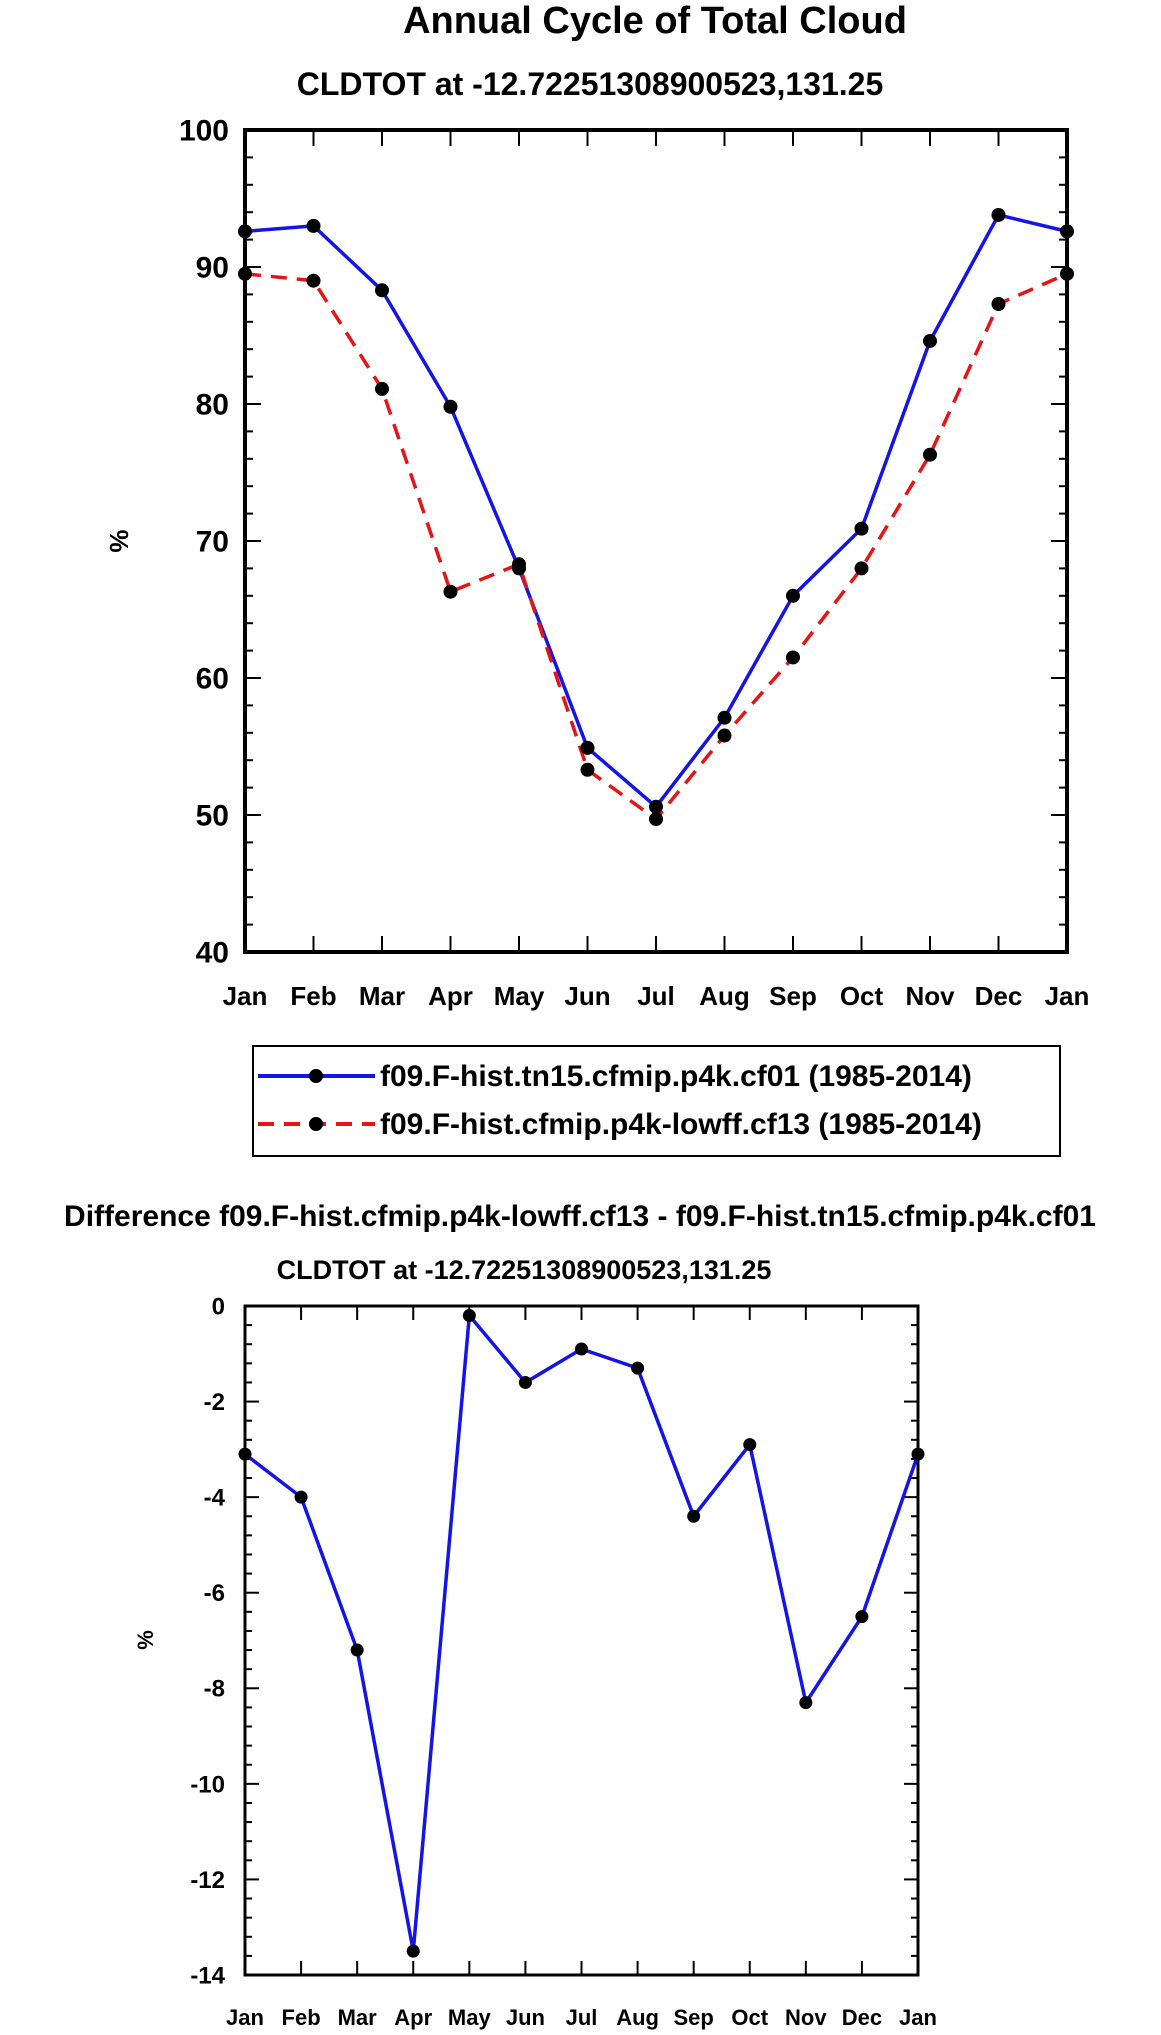 This screenshot has width=1161, height=2035. What do you see at coordinates (313, 996) in the screenshot?
I see `chart1-xtick-label: Feb` at bounding box center [313, 996].